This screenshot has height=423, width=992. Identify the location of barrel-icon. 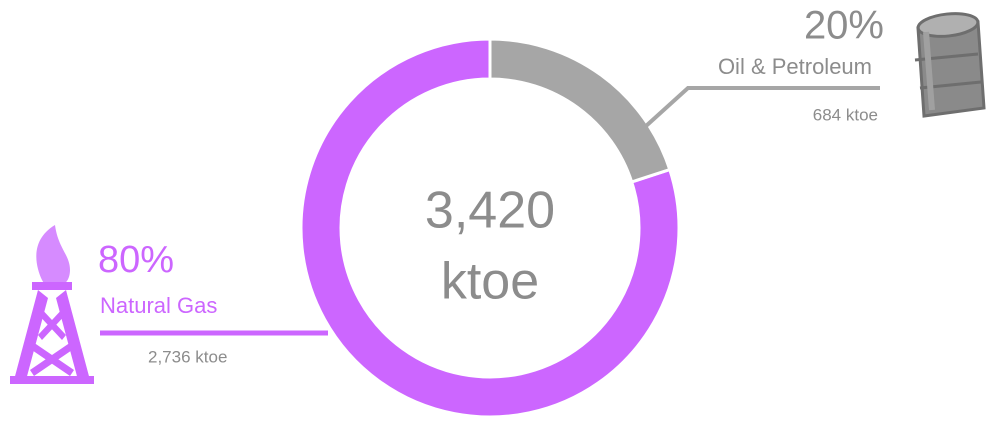
(950, 65).